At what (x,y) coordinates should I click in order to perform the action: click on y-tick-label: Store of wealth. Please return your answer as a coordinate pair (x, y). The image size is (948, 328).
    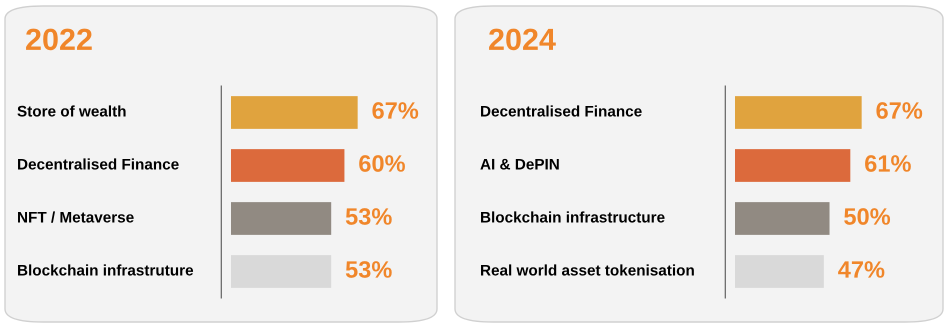
    Looking at the image, I should click on (71, 111).